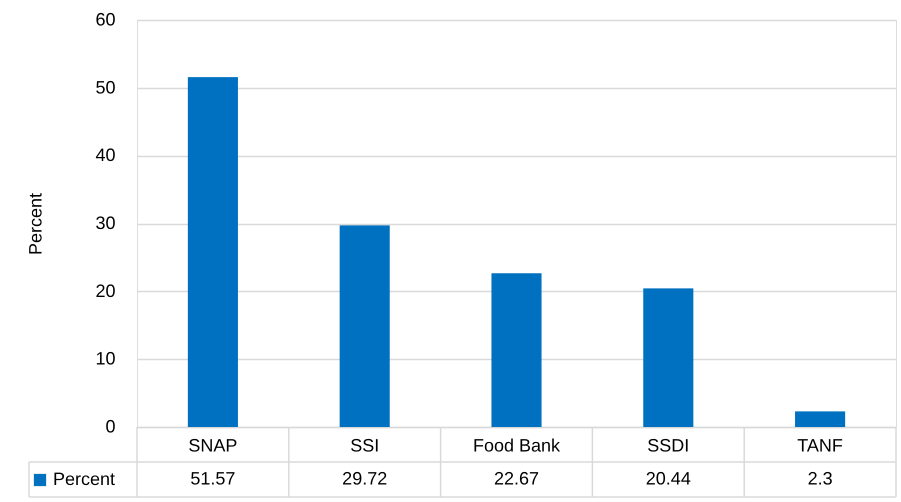 This screenshot has width=901, height=502. What do you see at coordinates (820, 446) in the screenshot?
I see `x-tick-label: TANF` at bounding box center [820, 446].